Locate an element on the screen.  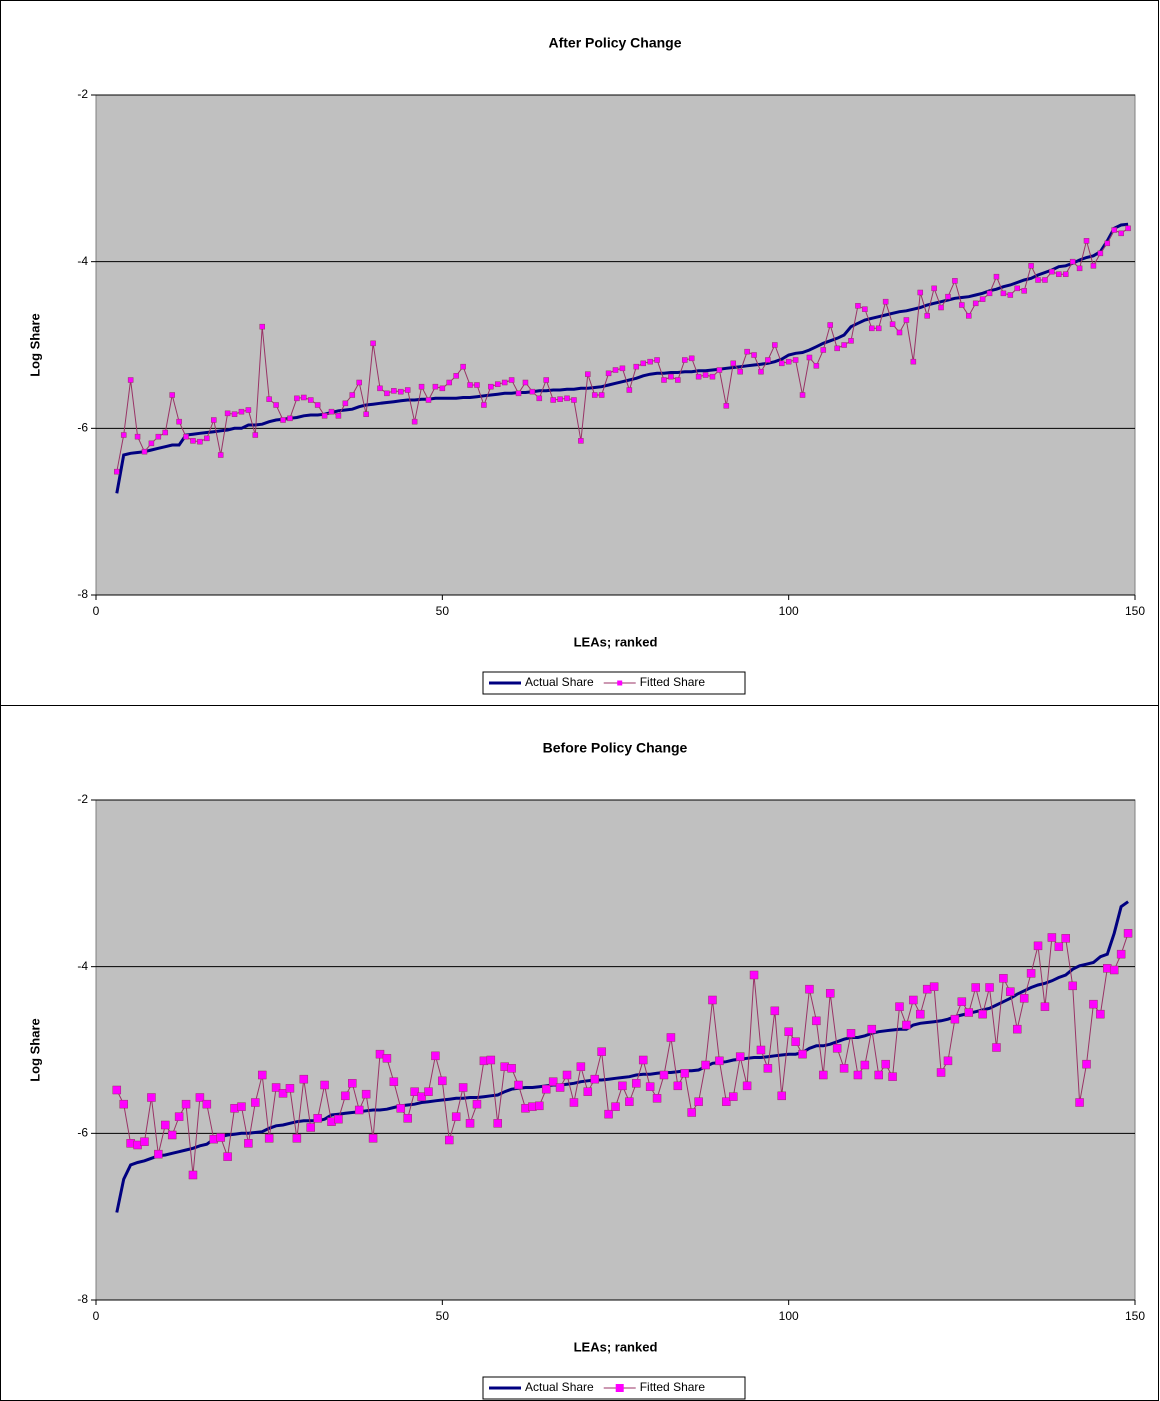
legend-label: Fitted Share is located at coordinates (673, 1387).